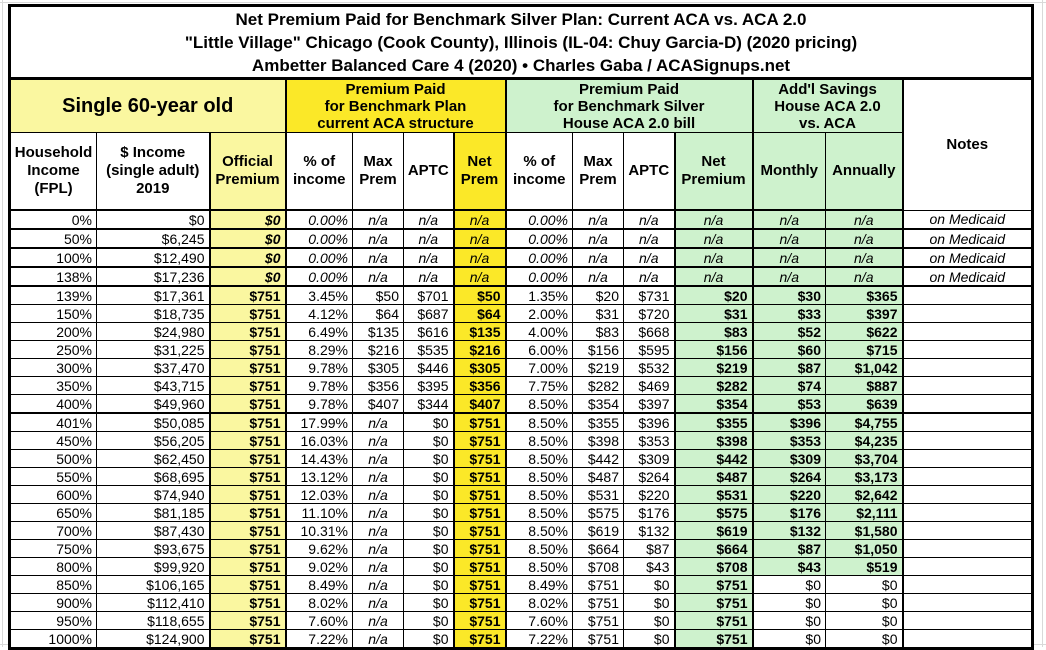 This screenshot has width=1046, height=650. Describe the element at coordinates (319, 367) in the screenshot. I see `cell-pct1: 9.78%` at that location.